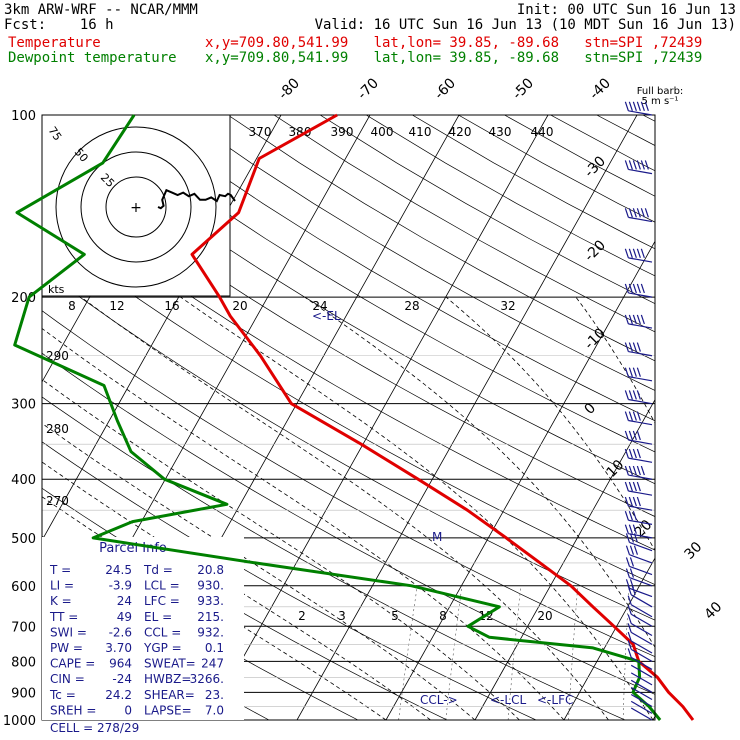 Image resolution: width=740 pixels, height=740 pixels. What do you see at coordinates (72, 306) in the screenshot?
I see `theta-e-label: 8` at bounding box center [72, 306].